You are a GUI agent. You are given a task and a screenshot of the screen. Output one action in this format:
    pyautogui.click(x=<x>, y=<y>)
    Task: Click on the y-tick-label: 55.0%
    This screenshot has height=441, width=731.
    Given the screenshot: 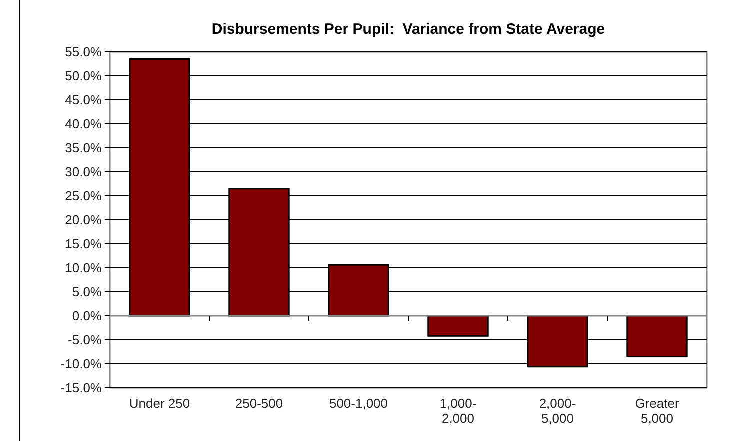 What is the action you would take?
    pyautogui.click(x=83, y=52)
    